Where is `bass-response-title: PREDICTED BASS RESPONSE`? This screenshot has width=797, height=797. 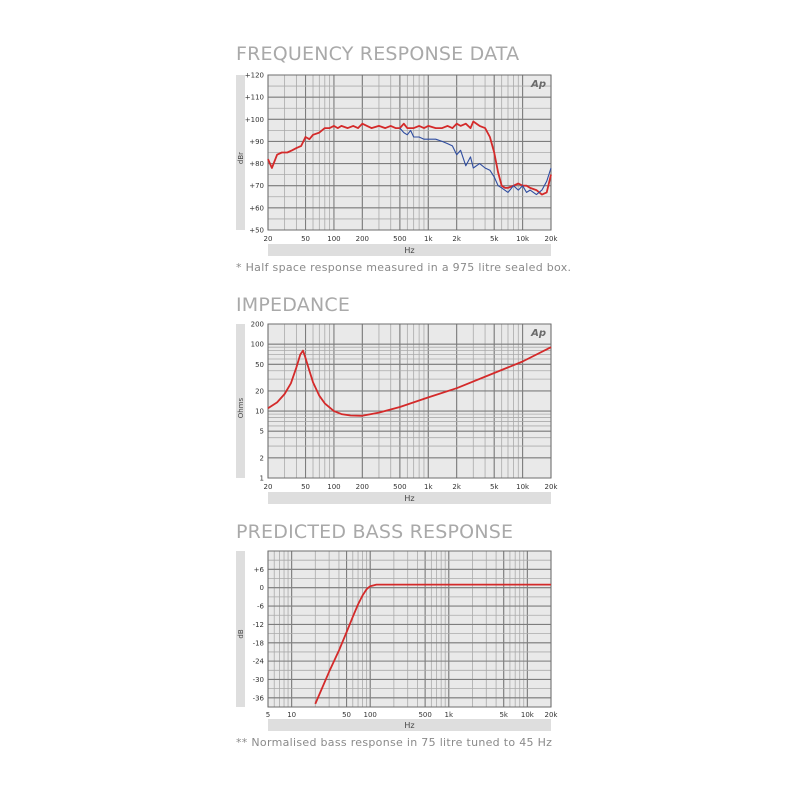 bass-response-title: PREDICTED BASS RESPONSE is located at coordinates (375, 532).